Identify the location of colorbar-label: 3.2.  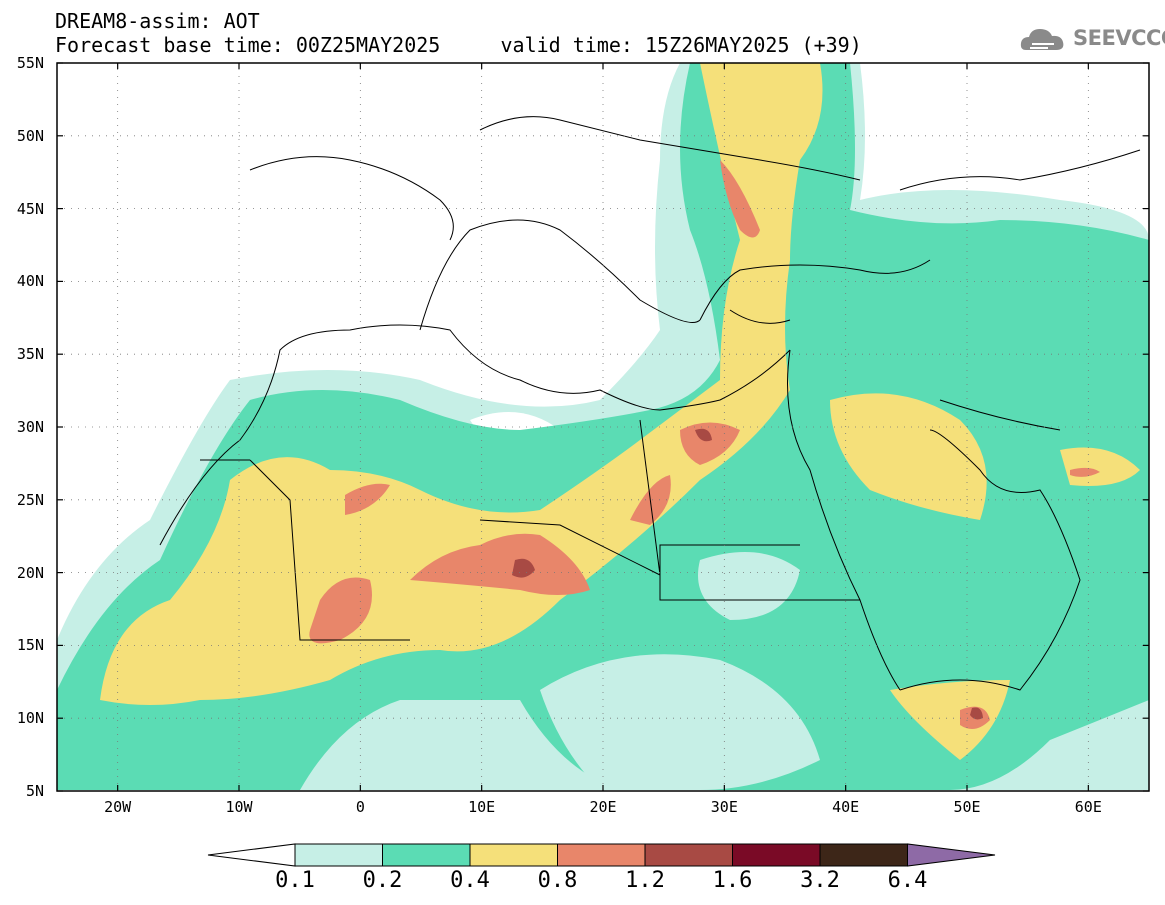
(820, 880).